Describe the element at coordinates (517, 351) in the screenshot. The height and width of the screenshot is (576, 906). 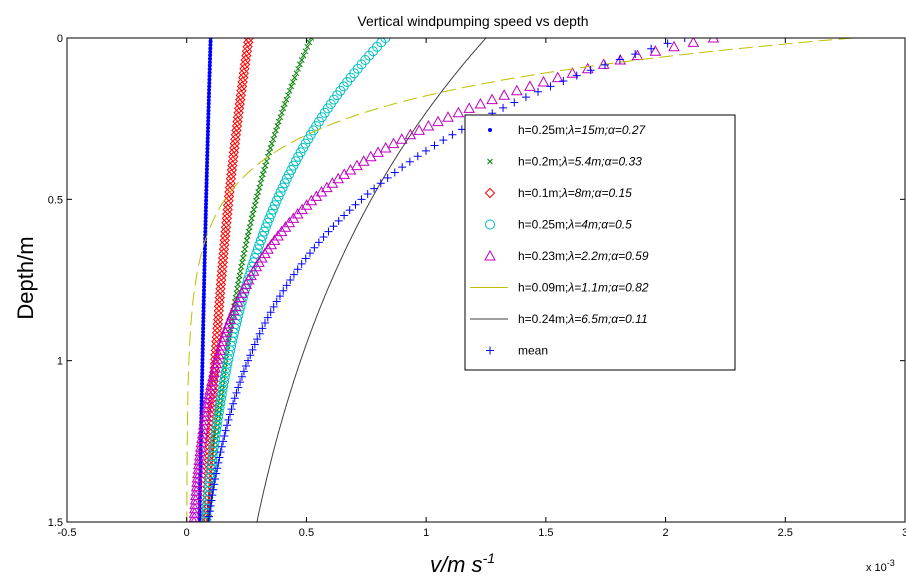
I see `legend-item: mean` at that location.